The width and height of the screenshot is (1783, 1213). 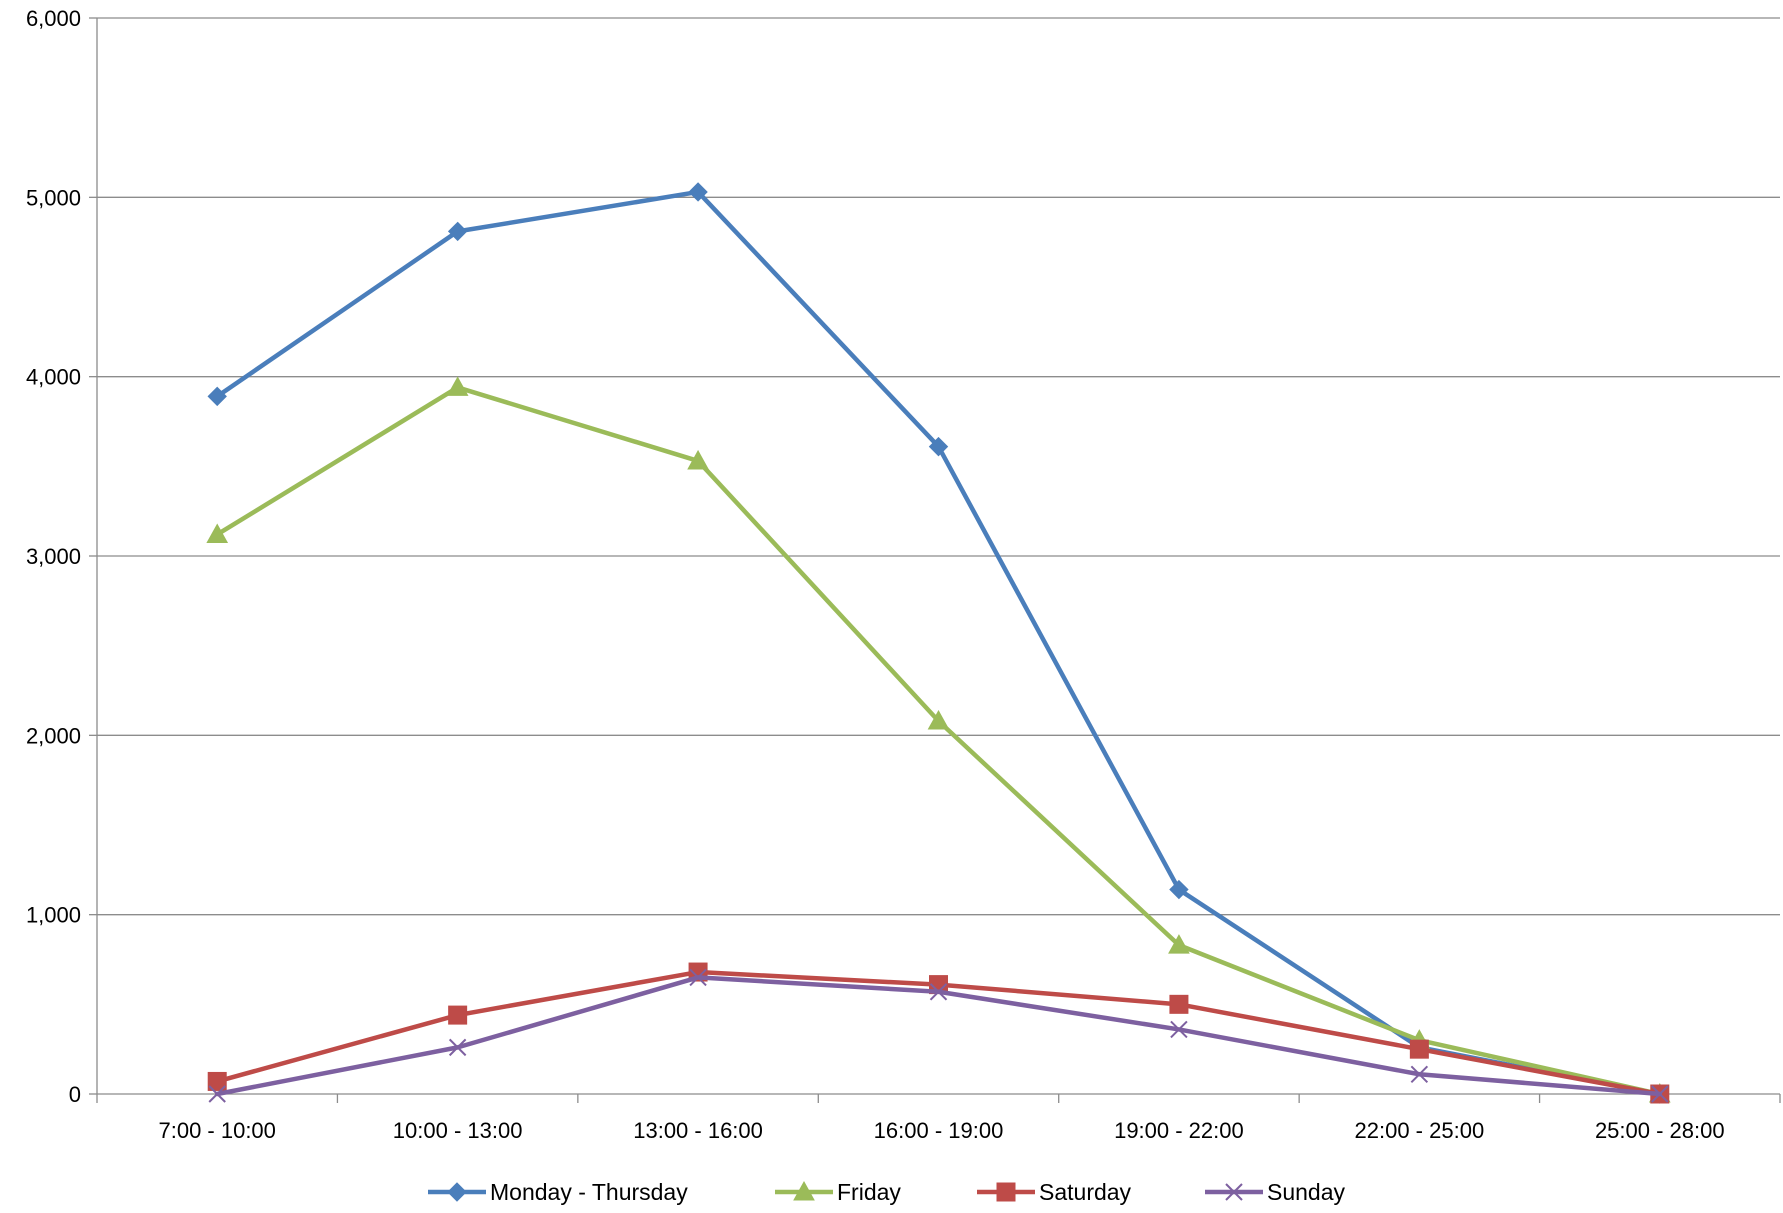 What do you see at coordinates (53, 18) in the screenshot?
I see `y-tick-label: 6,000` at bounding box center [53, 18].